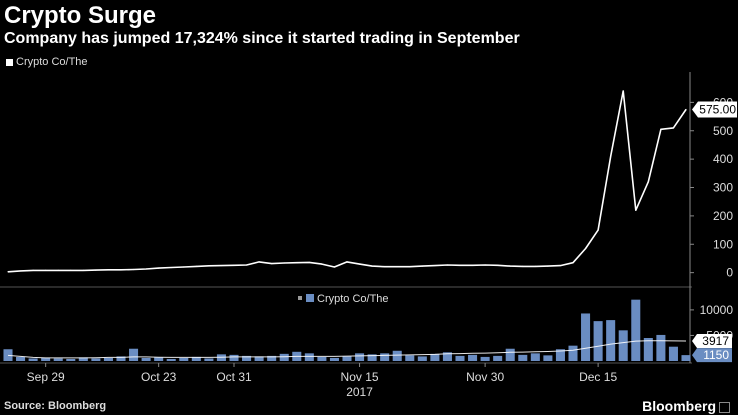 Image resolution: width=738 pixels, height=415 pixels. What do you see at coordinates (80, 15) in the screenshot?
I see `chart-title: Crypto Surge` at bounding box center [80, 15].